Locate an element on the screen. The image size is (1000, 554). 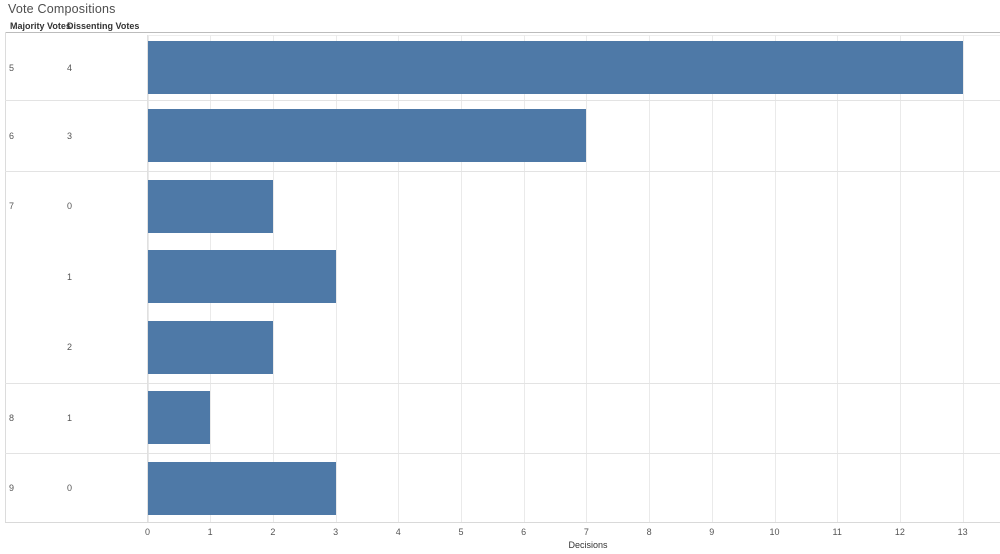
header-underline is located at coordinates (502, 32).